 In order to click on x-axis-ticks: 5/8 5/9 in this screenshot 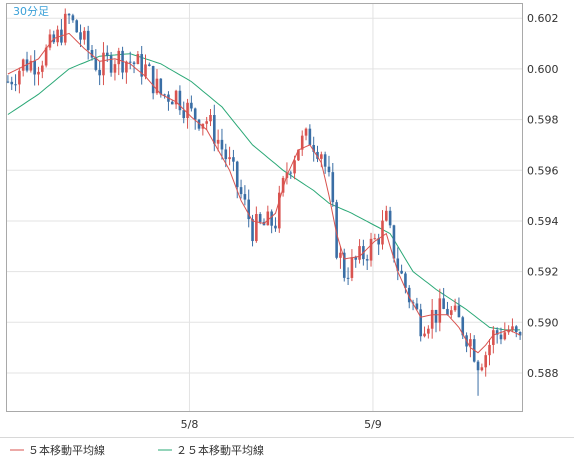, I will do `click(281, 424)`.